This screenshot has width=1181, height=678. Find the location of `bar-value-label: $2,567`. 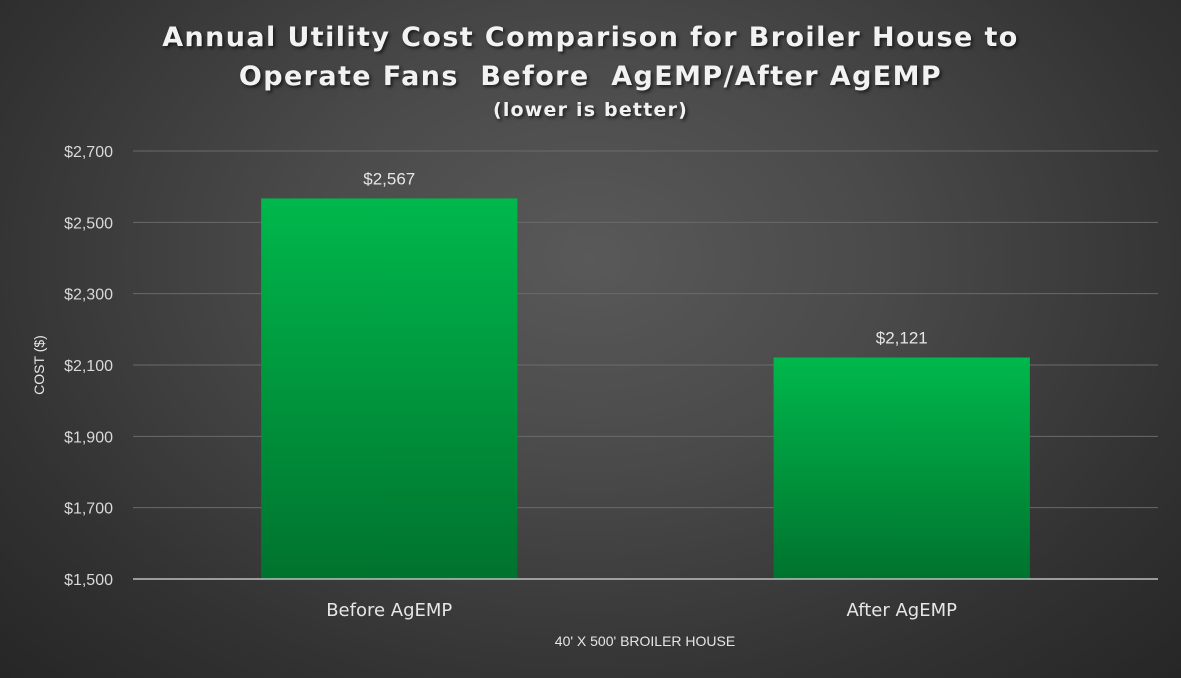

bar-value-label: $2,567 is located at coordinates (389, 178).